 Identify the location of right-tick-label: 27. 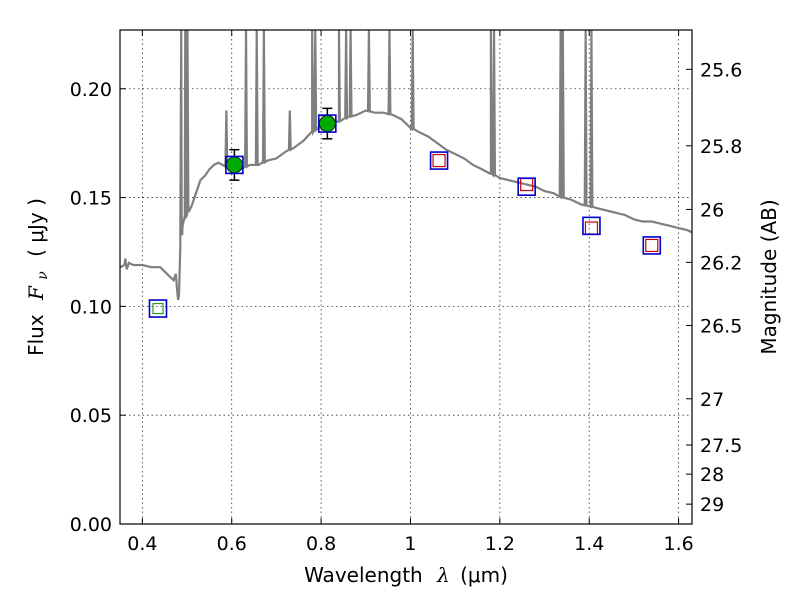
(712, 400).